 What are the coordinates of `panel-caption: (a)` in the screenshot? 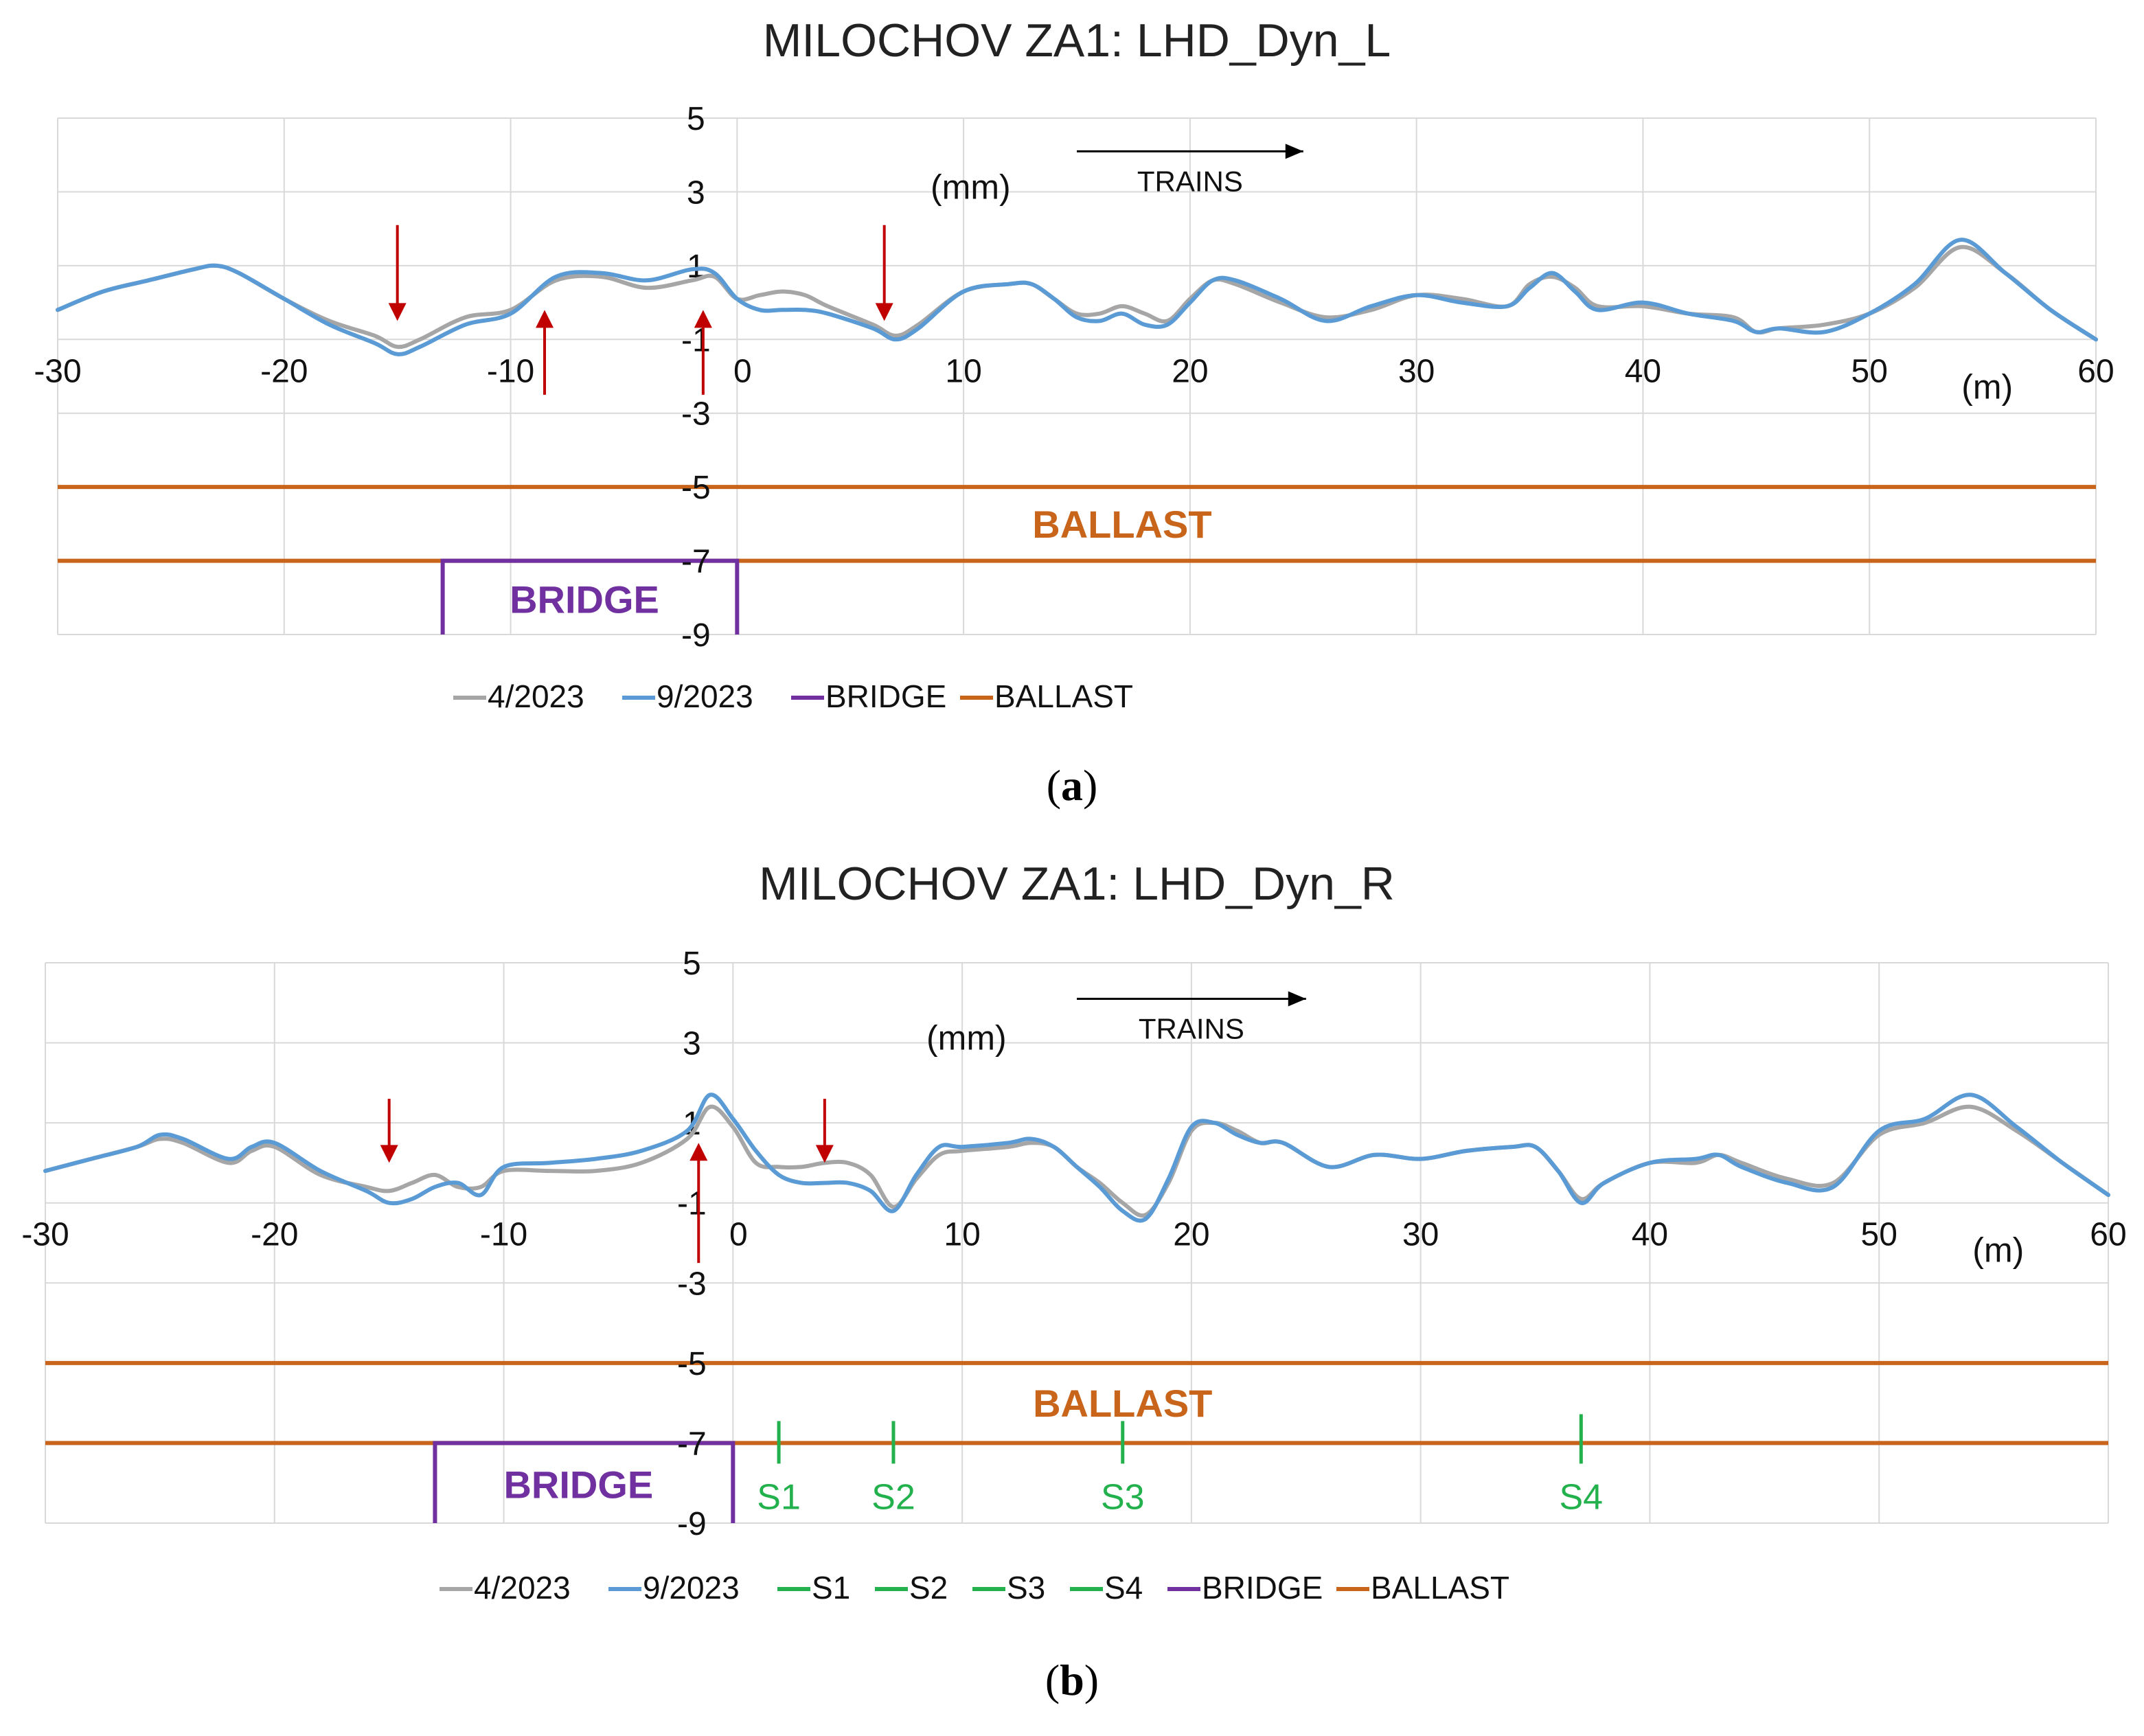 It's located at (1073, 785).